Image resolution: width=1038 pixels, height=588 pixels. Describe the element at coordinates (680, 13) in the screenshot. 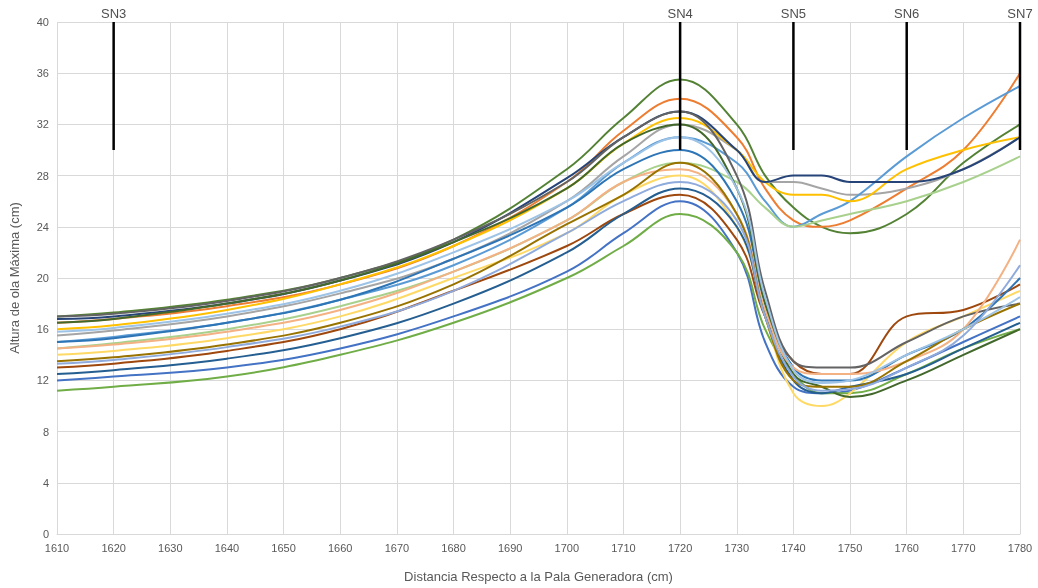

I see `annotation: SN4` at that location.